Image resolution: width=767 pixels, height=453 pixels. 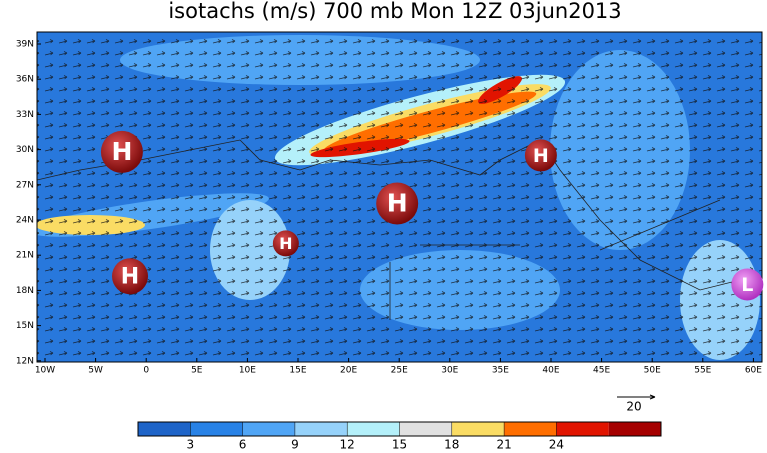 What do you see at coordinates (25, 45) in the screenshot?
I see `lat-label: 39N` at bounding box center [25, 45].